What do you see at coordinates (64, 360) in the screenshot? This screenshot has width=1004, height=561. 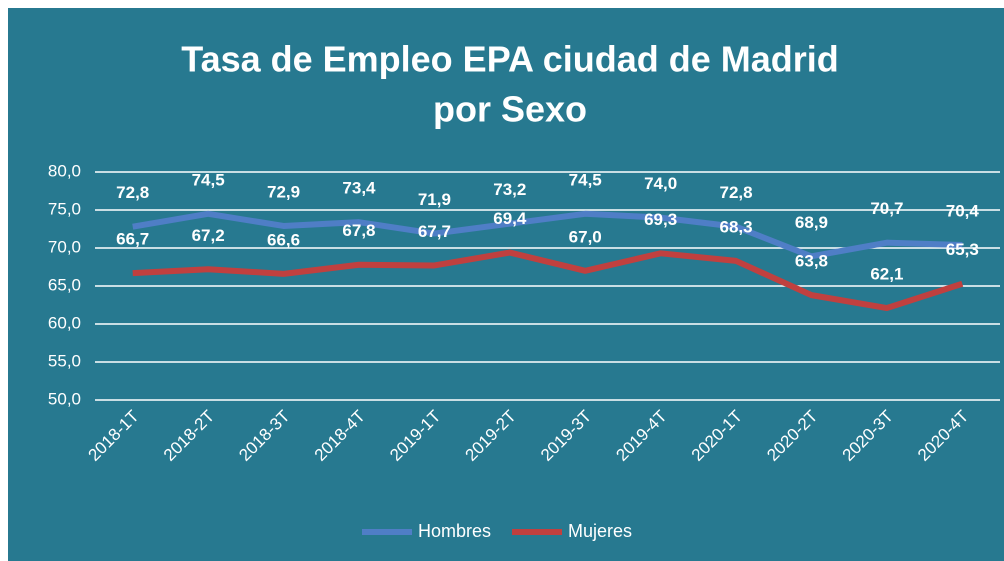 I see `y-tick-label: 55,0` at bounding box center [64, 360].